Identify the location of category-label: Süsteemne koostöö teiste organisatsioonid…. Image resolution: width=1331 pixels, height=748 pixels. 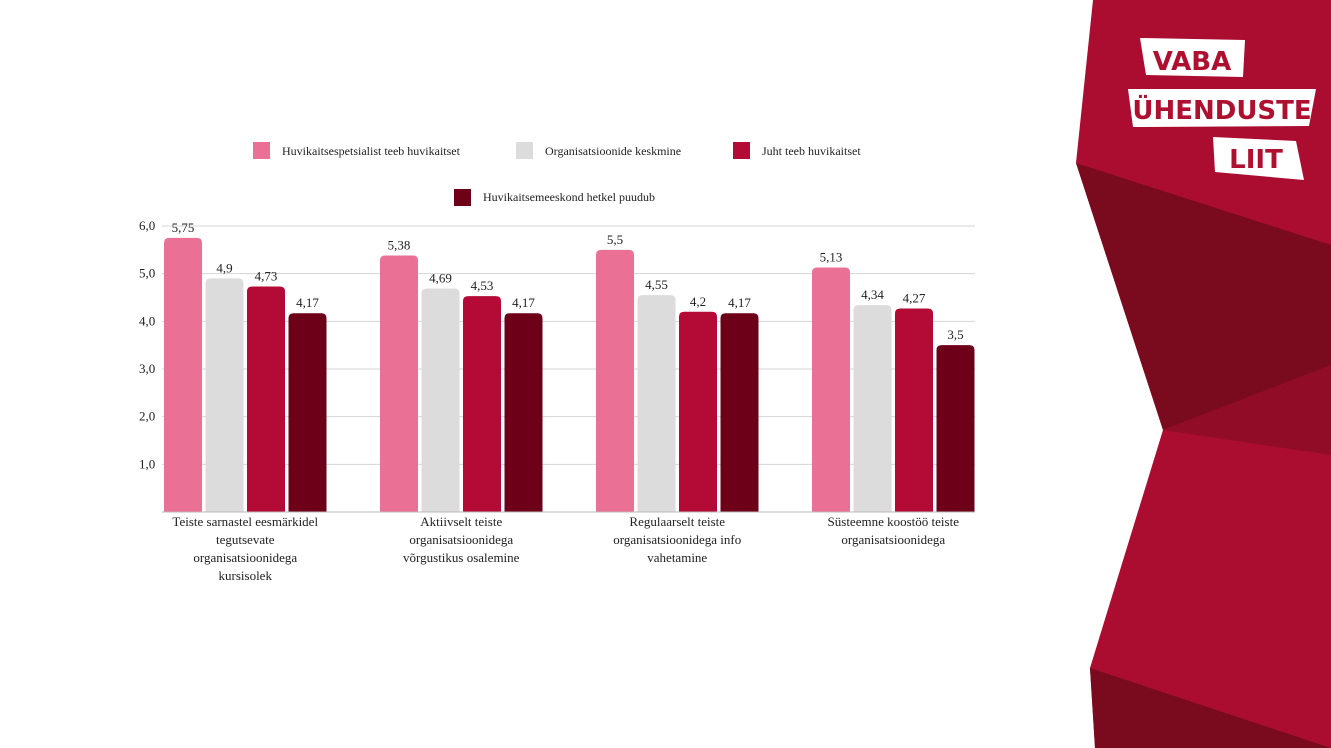
(894, 530).